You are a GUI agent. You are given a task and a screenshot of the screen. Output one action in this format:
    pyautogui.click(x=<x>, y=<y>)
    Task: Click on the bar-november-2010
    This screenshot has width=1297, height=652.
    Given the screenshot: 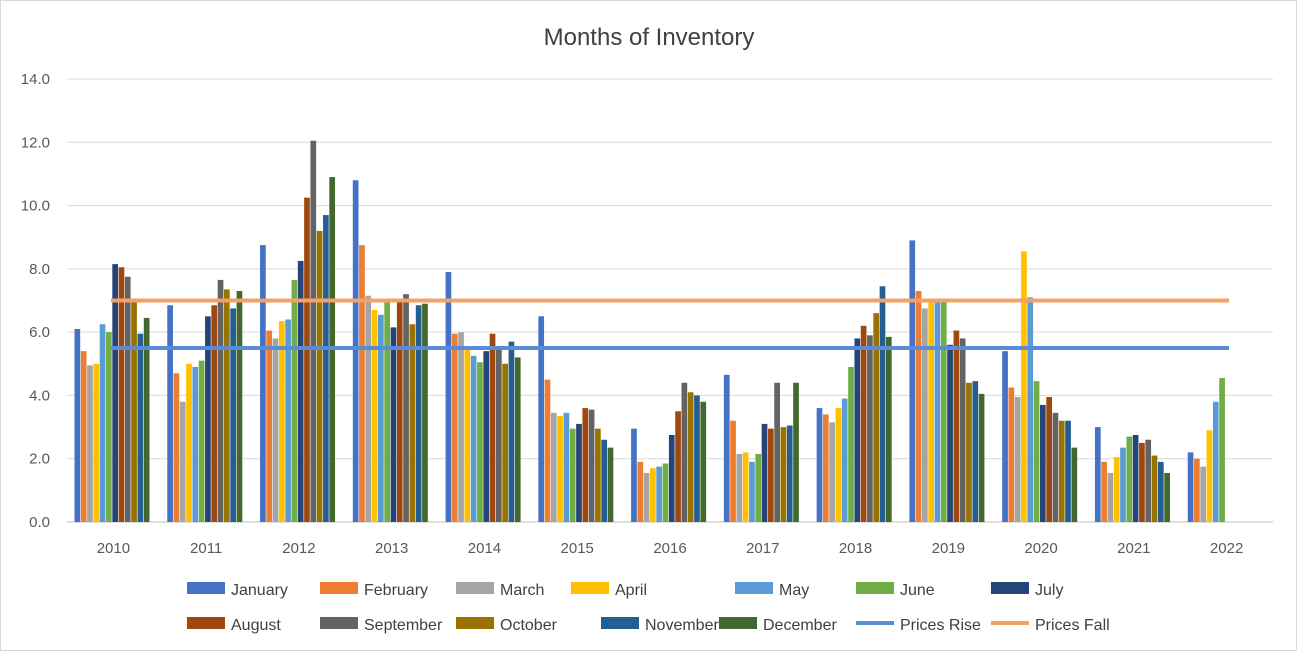 What is the action you would take?
    pyautogui.click(x=140, y=427)
    